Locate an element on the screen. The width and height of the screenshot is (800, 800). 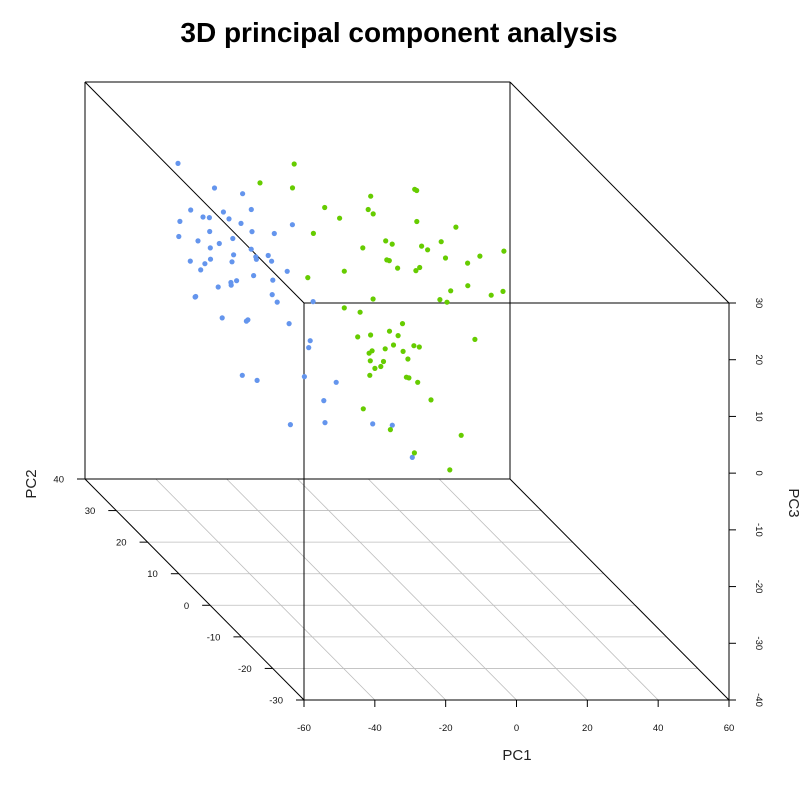
z-tick-label: 30 is located at coordinates (758, 303).